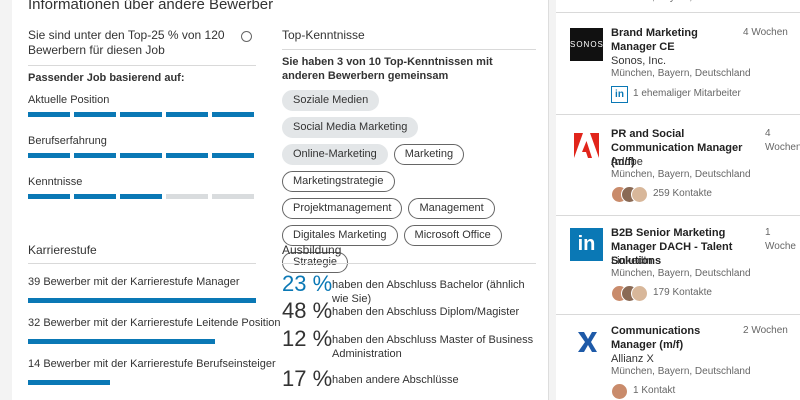 The image size is (800, 400). Describe the element at coordinates (307, 310) in the screenshot. I see `edu-percent: 48 %` at that location.